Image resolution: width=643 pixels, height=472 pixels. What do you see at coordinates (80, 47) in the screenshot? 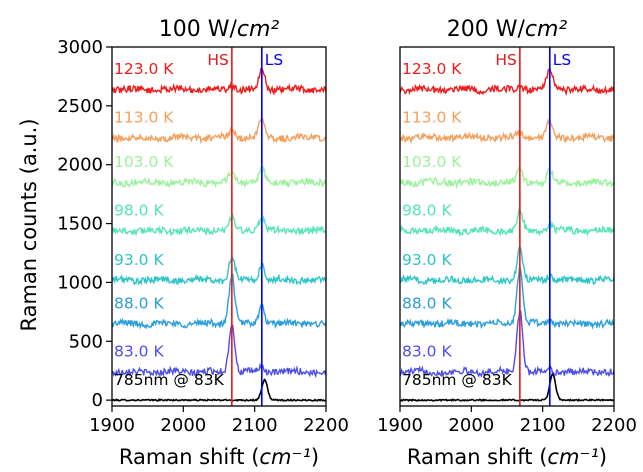
I see `y-tick-label: 3000` at bounding box center [80, 47].